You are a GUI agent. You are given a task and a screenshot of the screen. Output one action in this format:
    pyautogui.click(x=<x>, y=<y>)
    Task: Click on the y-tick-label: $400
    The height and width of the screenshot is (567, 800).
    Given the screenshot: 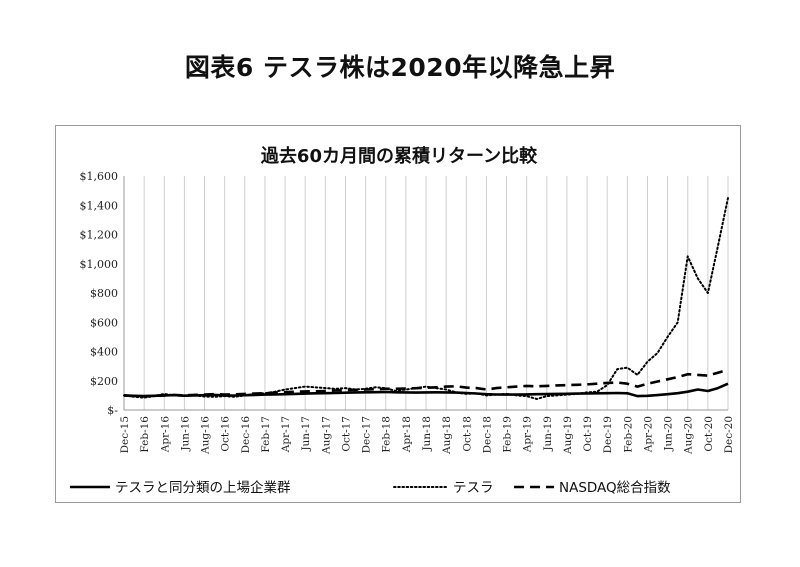 What is the action you would take?
    pyautogui.click(x=104, y=352)
    